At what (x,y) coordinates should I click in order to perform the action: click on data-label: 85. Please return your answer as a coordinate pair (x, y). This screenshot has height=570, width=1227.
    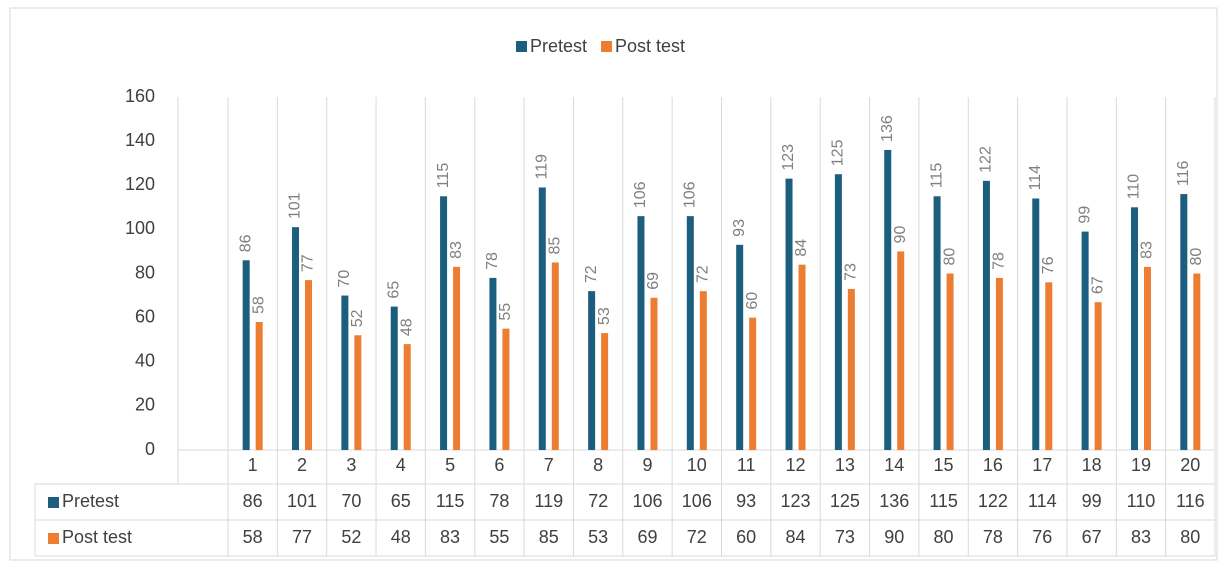
    Looking at the image, I should click on (554, 246).